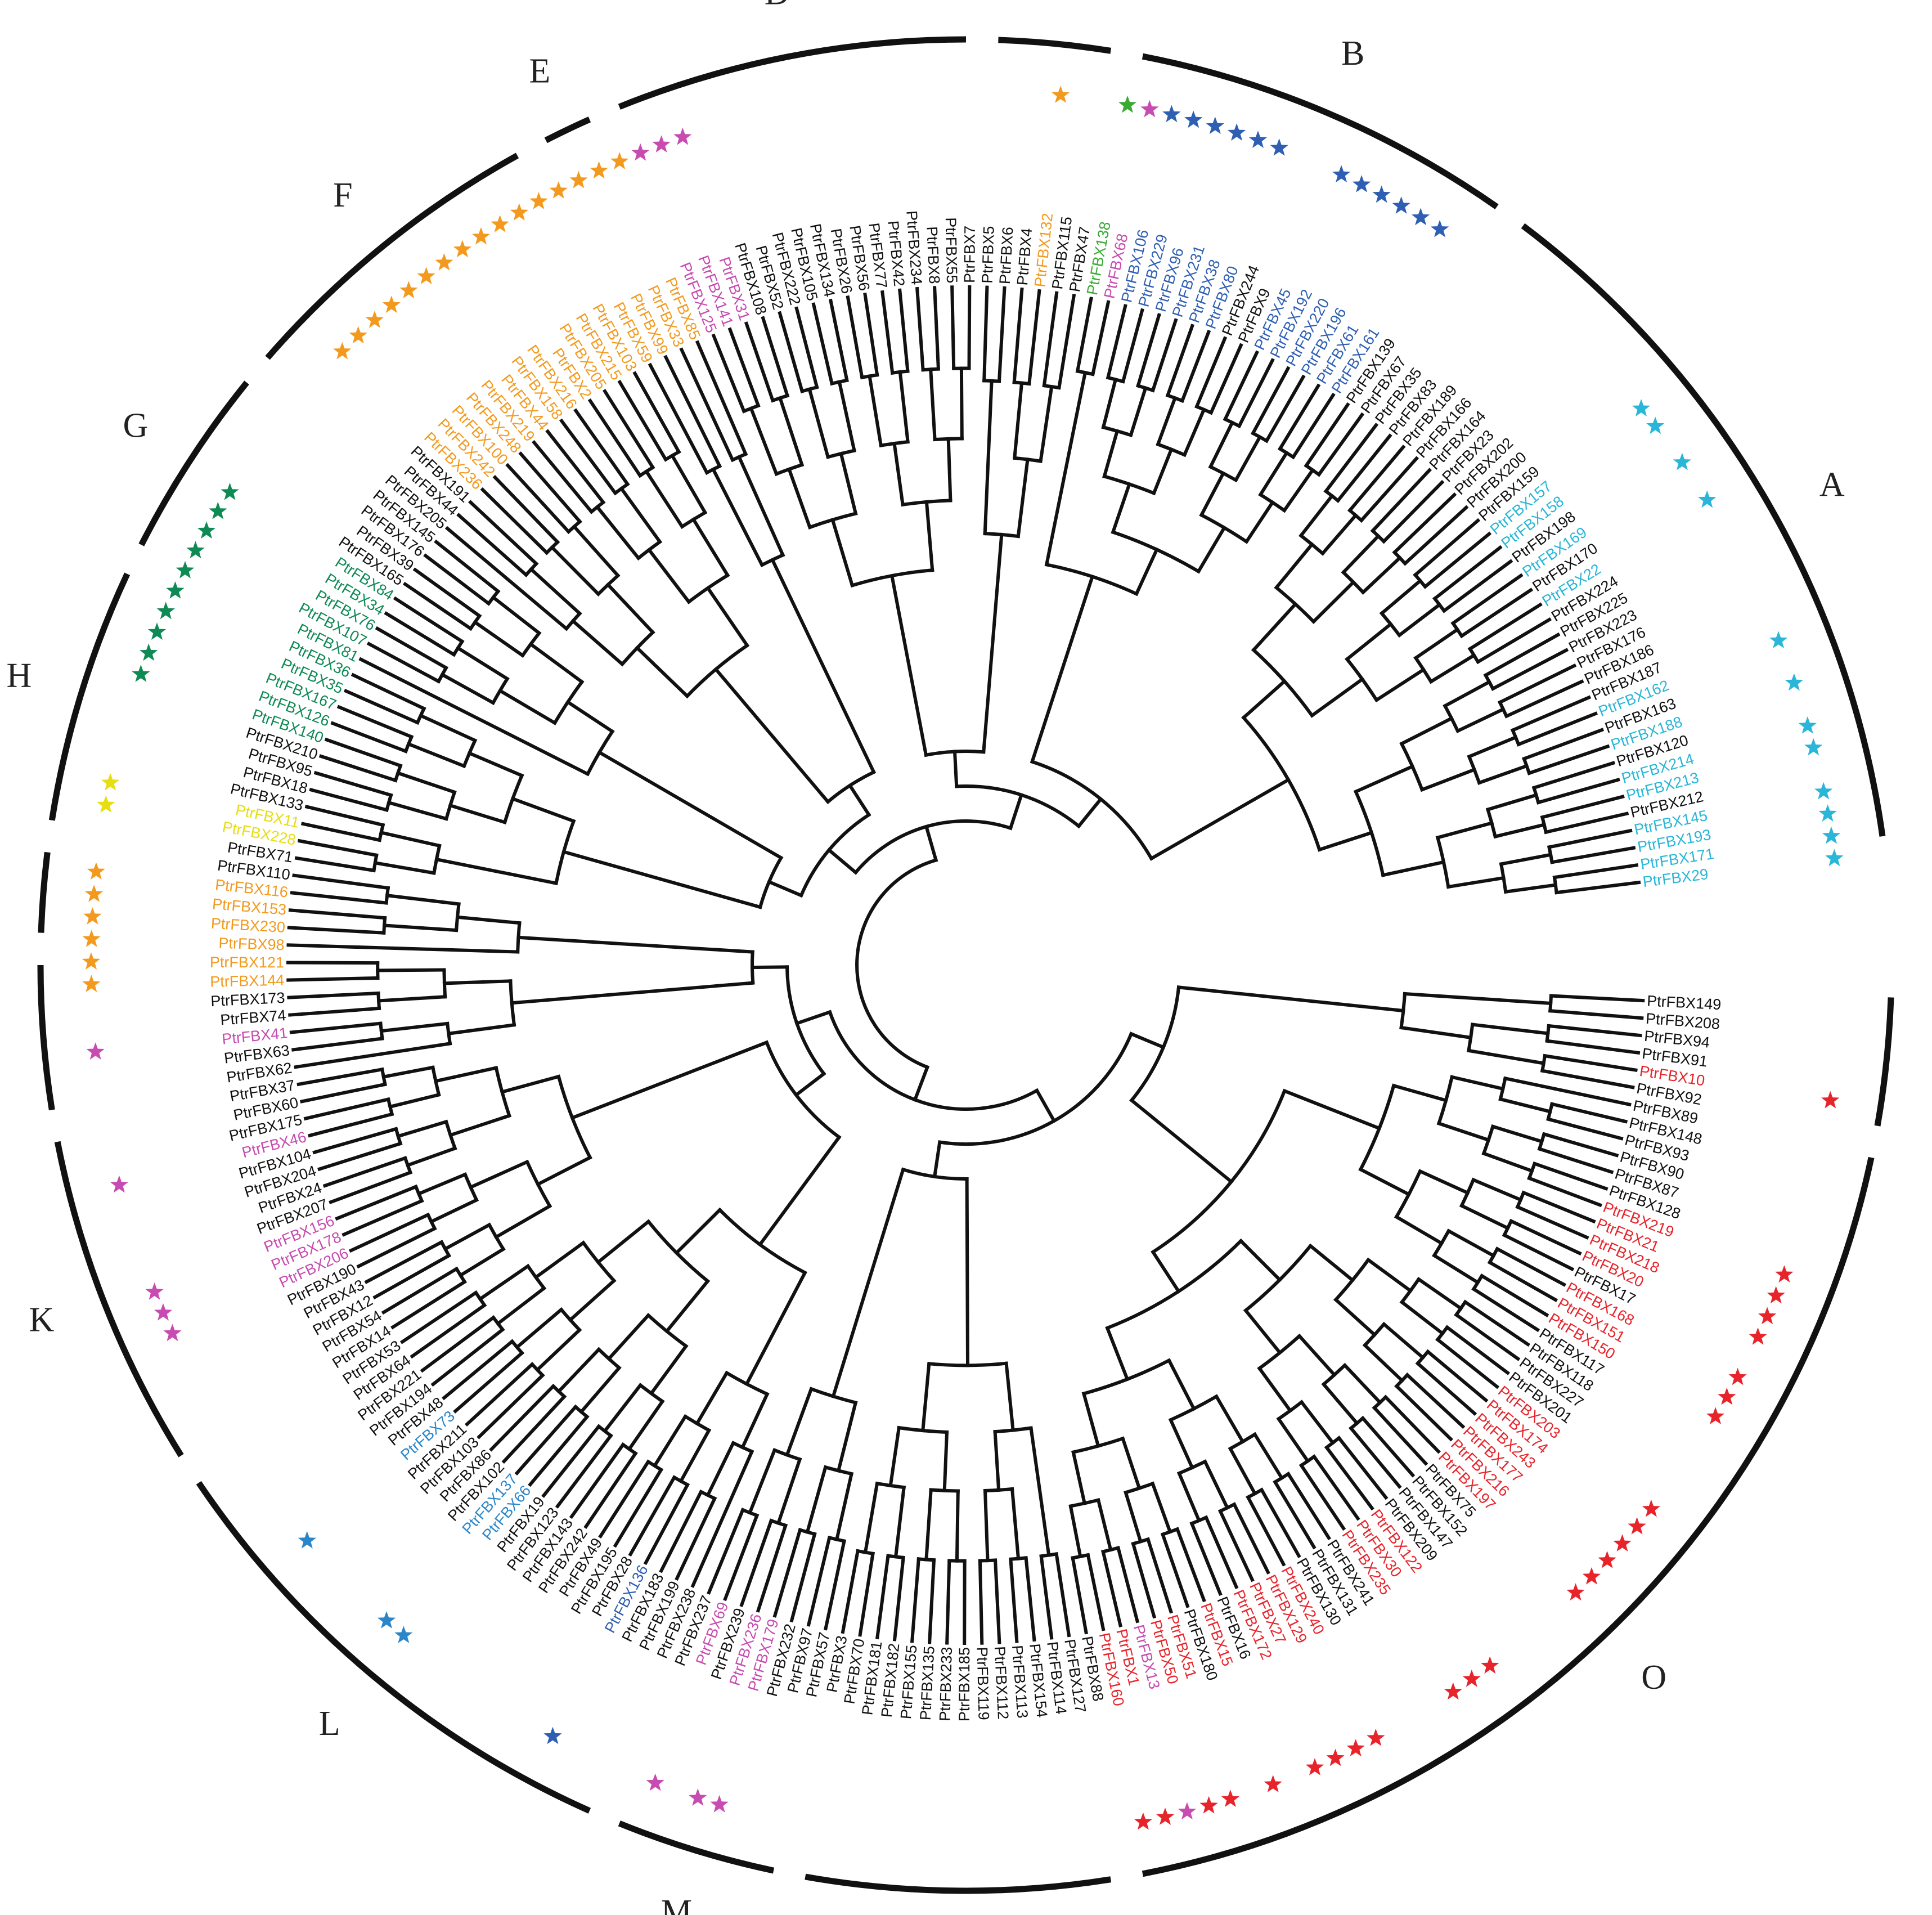 This screenshot has height=1915, width=1932. I want to click on leaf-label: PtrFBX6, so click(1007, 256).